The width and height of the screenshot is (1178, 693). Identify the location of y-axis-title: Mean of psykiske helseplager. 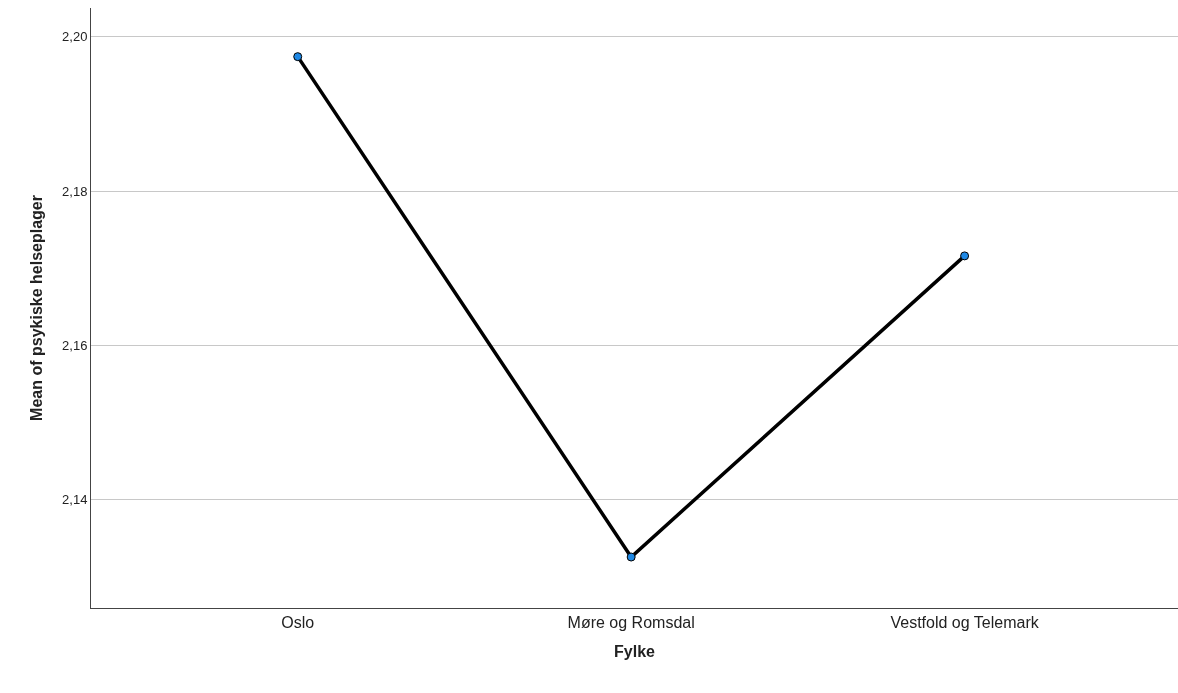
(36, 308).